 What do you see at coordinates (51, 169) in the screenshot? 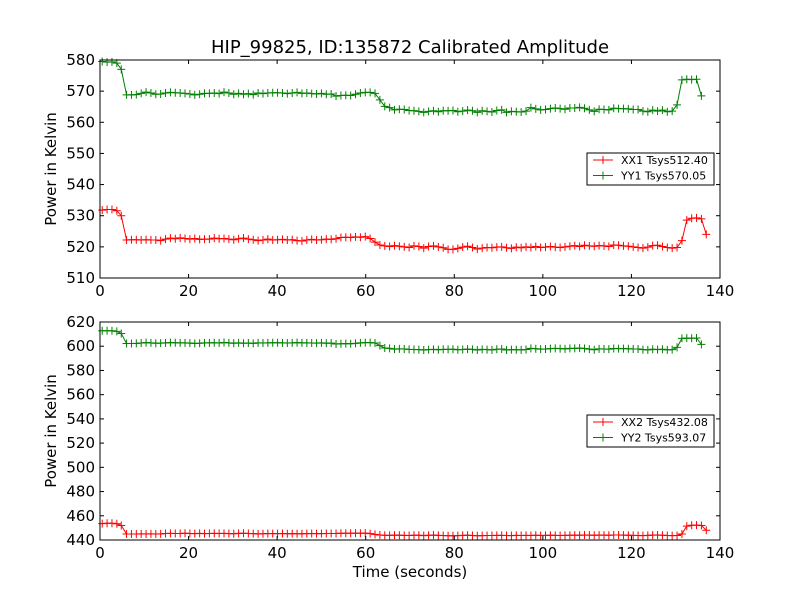
I see `y-axis-label: Power in Kelvin` at bounding box center [51, 169].